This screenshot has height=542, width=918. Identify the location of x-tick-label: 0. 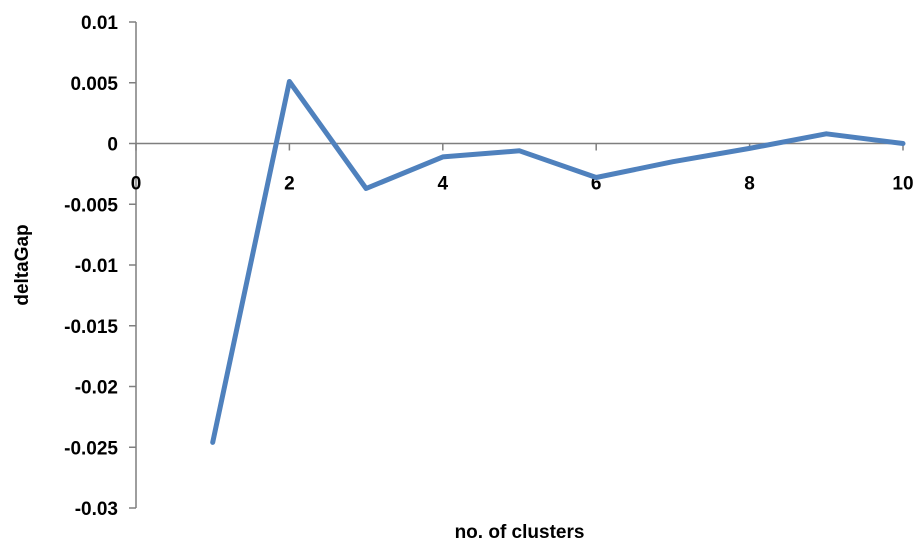
(136, 184).